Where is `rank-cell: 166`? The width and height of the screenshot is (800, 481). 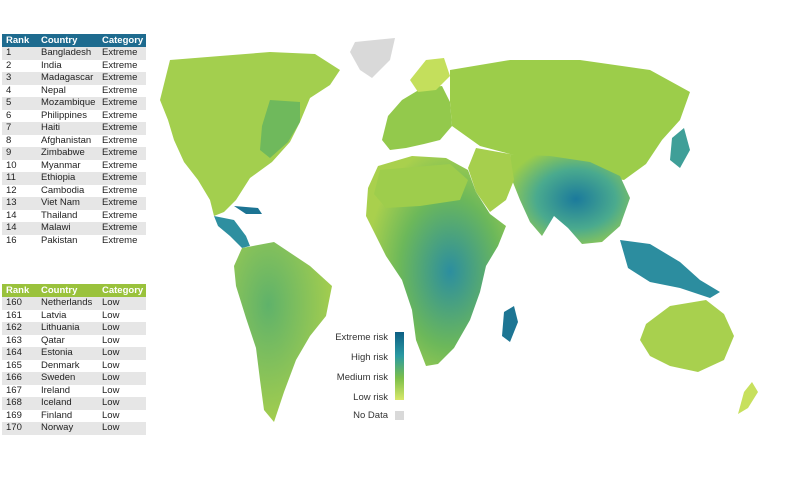
rank-cell: 166 is located at coordinates (19, 378).